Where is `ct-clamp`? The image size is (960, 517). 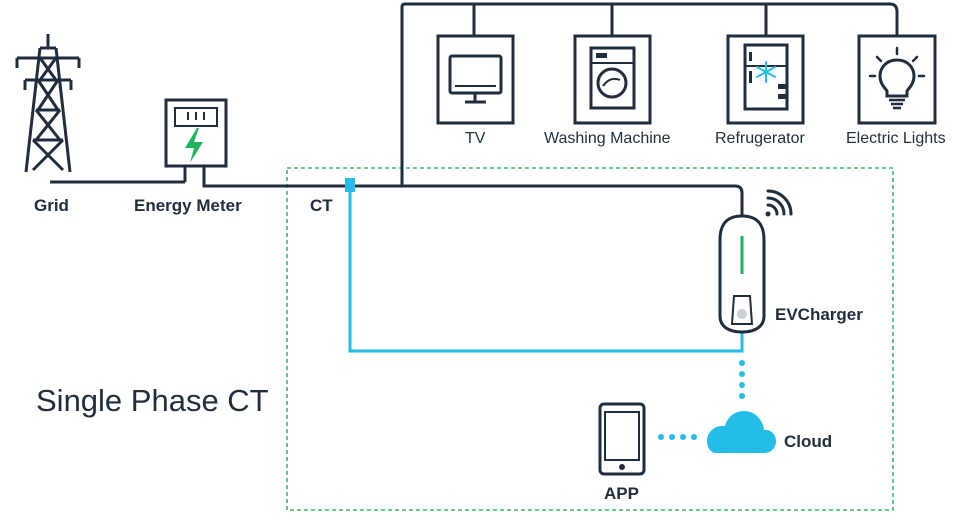
ct-clamp is located at coordinates (350, 185).